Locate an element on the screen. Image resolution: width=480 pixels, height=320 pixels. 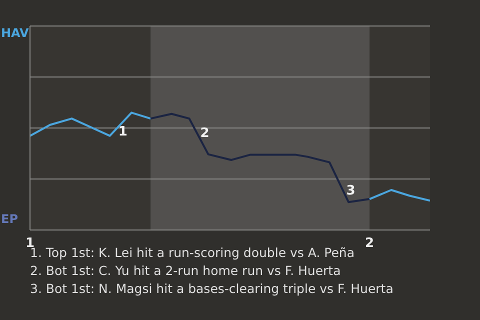
text: 2. Bot 1st: C. Yu hit a 2-run home run vs F. Huerta is located at coordinates (186, 271).